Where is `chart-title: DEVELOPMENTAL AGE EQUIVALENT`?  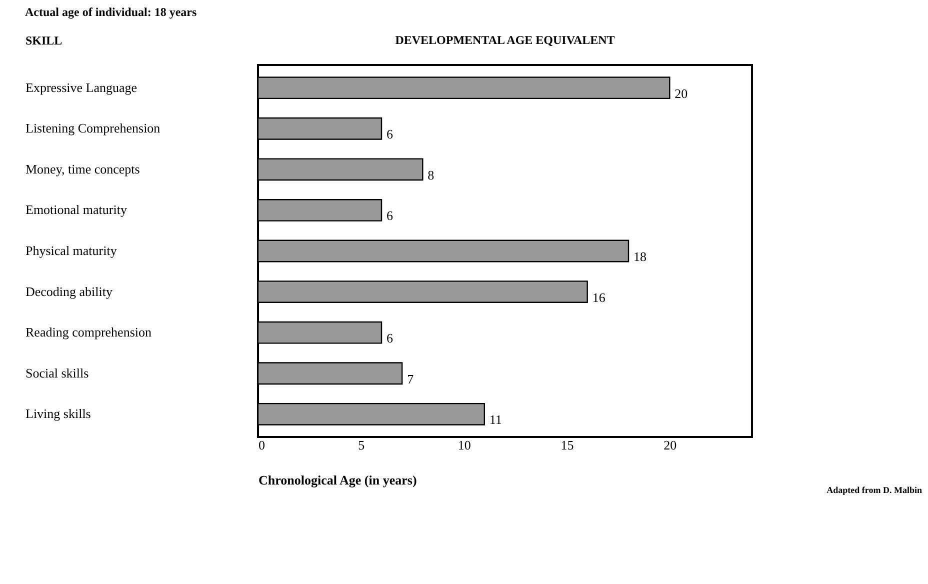 chart-title: DEVELOPMENTAL AGE EQUIVALENT is located at coordinates (505, 40).